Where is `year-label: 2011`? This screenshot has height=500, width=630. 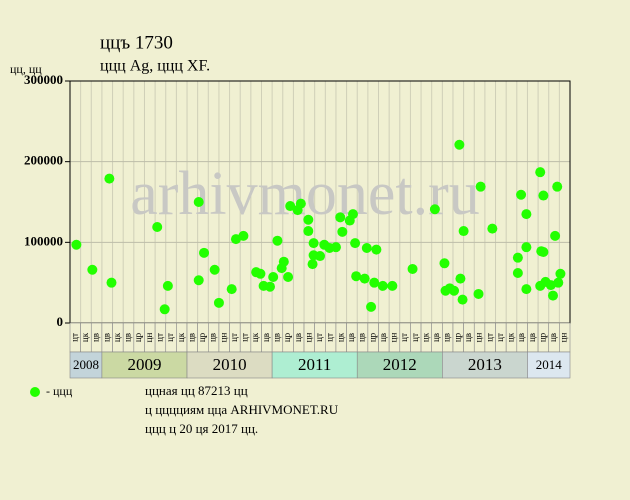 year-label: 2011 is located at coordinates (314, 364).